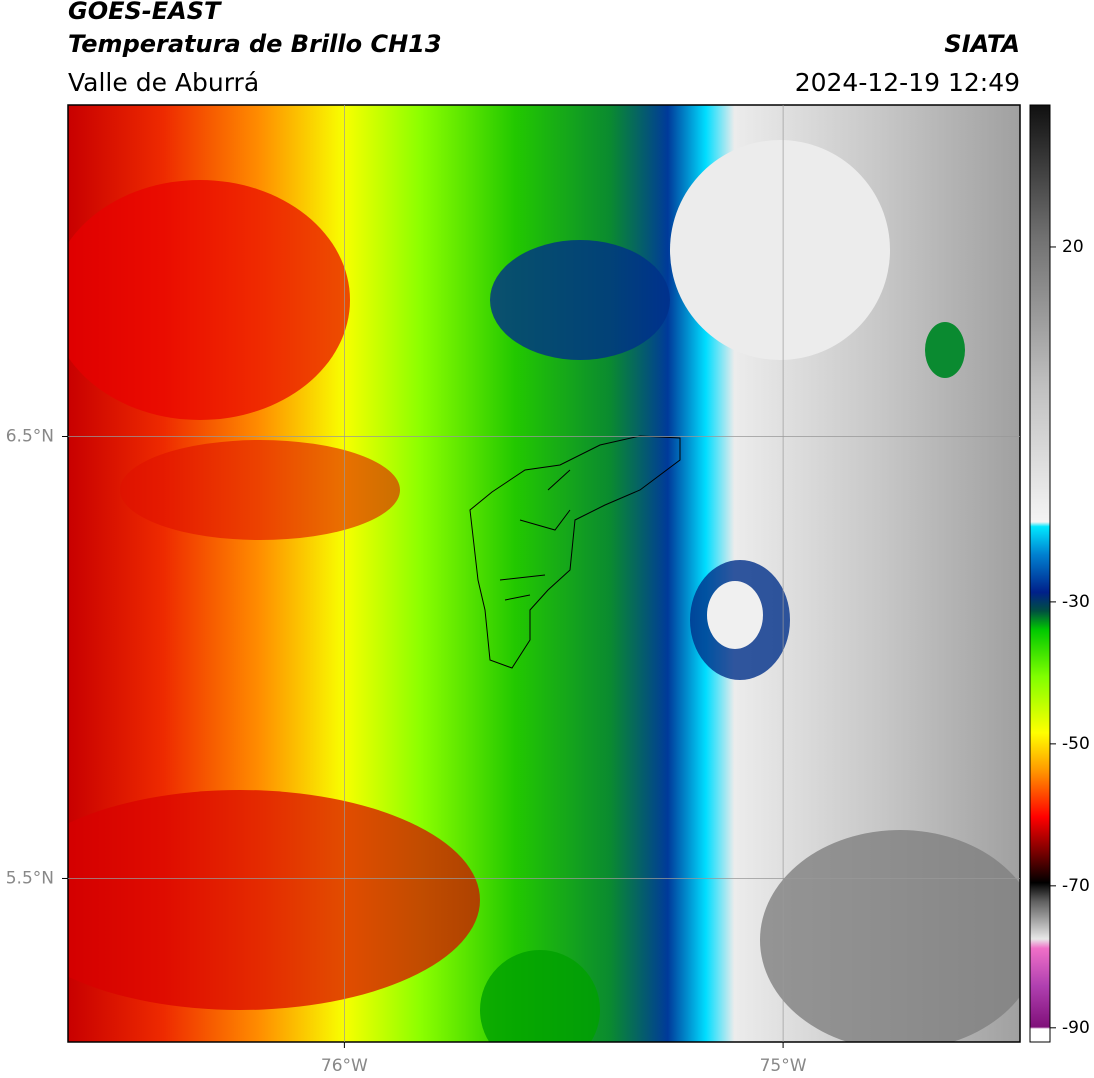 The width and height of the screenshot is (1094, 1078). Describe the element at coordinates (982, 44) in the screenshot. I see `source: SIATA` at that location.